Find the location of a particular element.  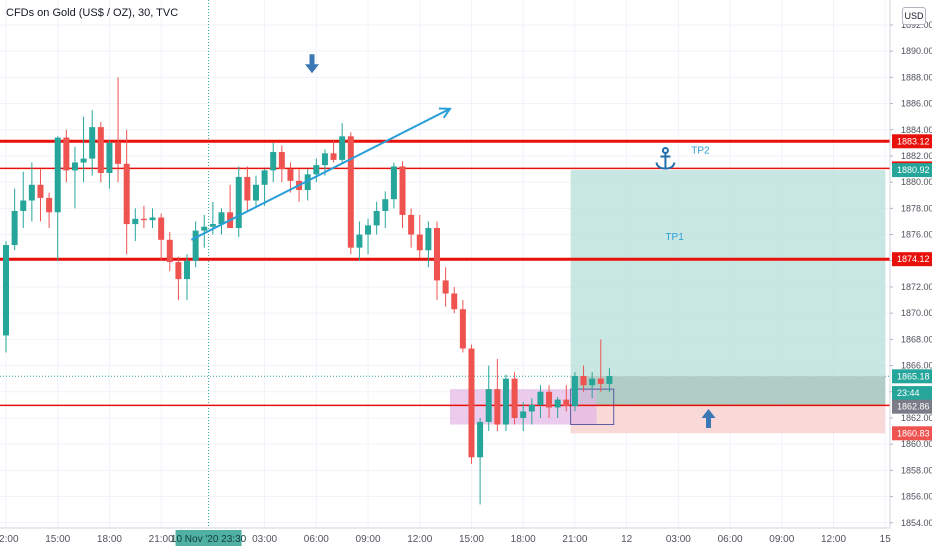

price-tag-label: 1865.18 is located at coordinates (913, 376).